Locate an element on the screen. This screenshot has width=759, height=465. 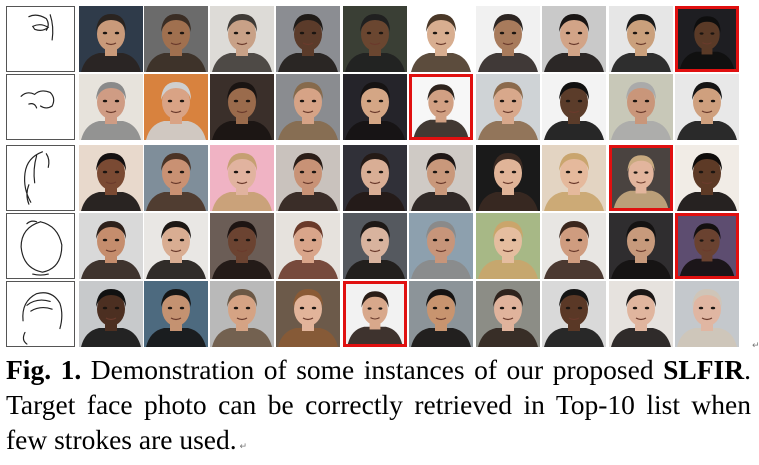
partial-sketch-hair is located at coordinates (40, 314).